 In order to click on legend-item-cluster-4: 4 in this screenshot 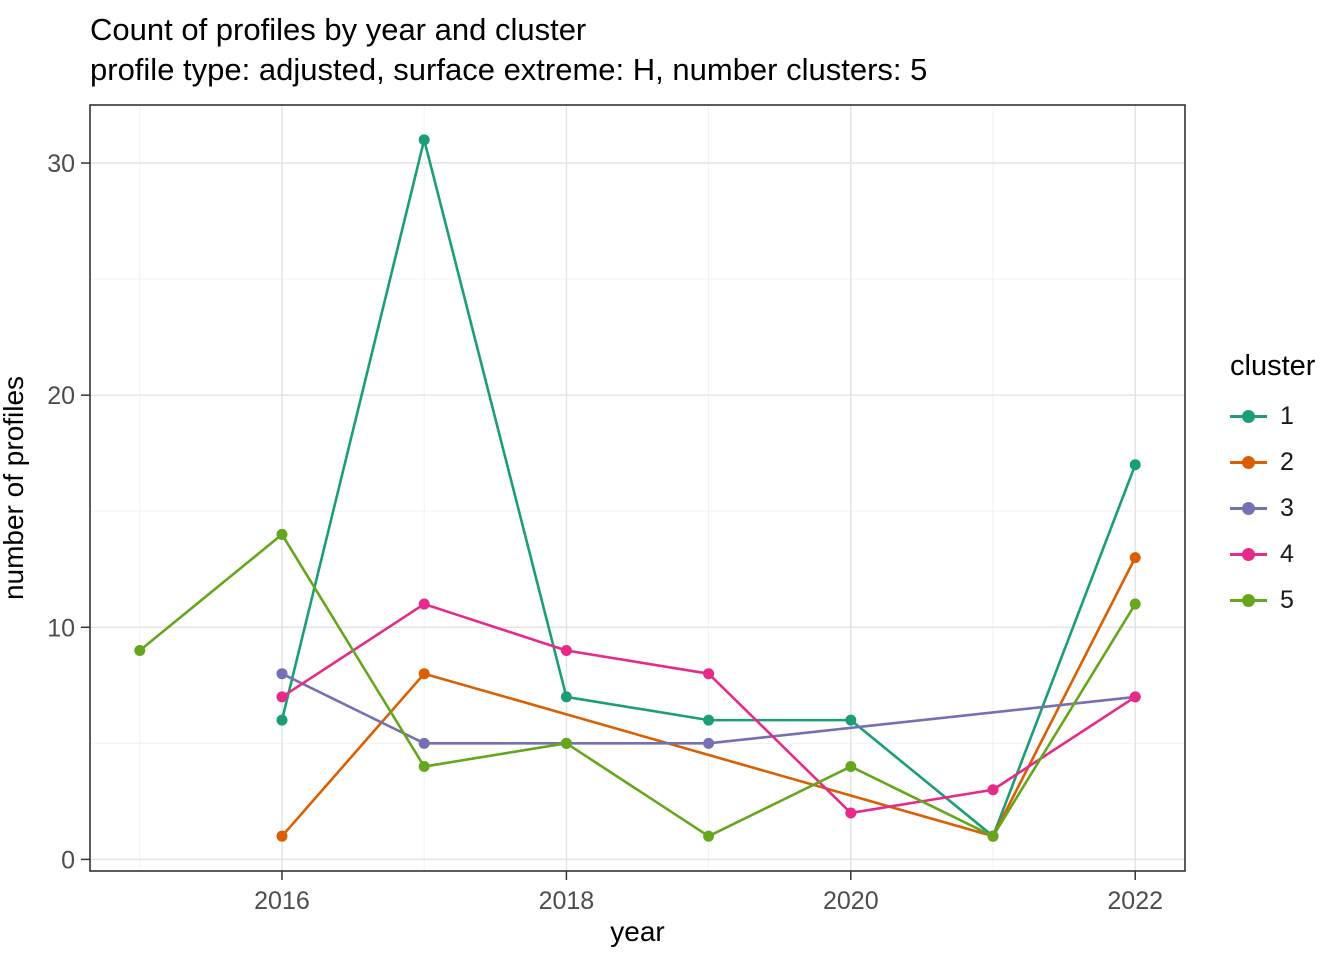, I will do `click(1272, 554)`.